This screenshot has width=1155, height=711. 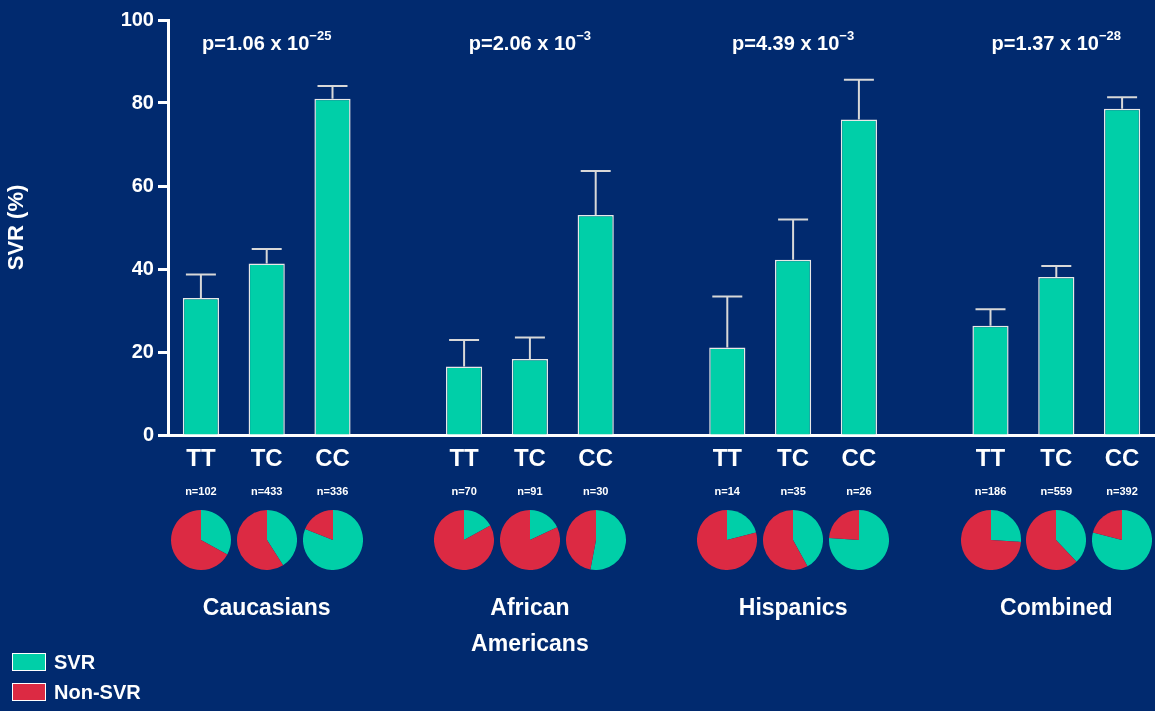 What do you see at coordinates (332, 491) in the screenshot?
I see `text: n=336` at bounding box center [332, 491].